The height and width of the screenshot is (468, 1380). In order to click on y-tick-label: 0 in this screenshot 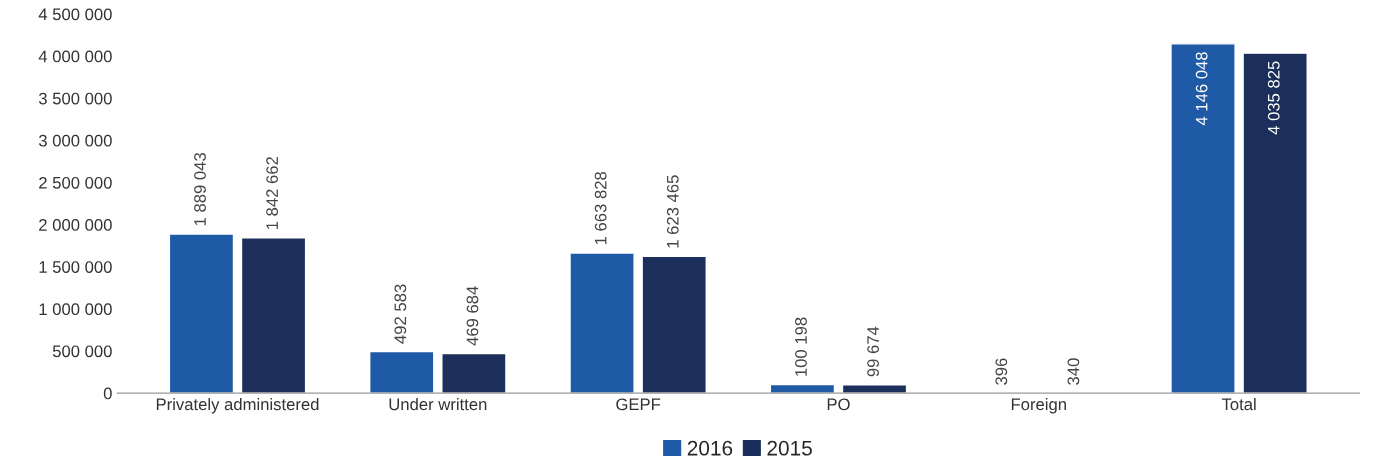, I will do `click(107, 393)`.